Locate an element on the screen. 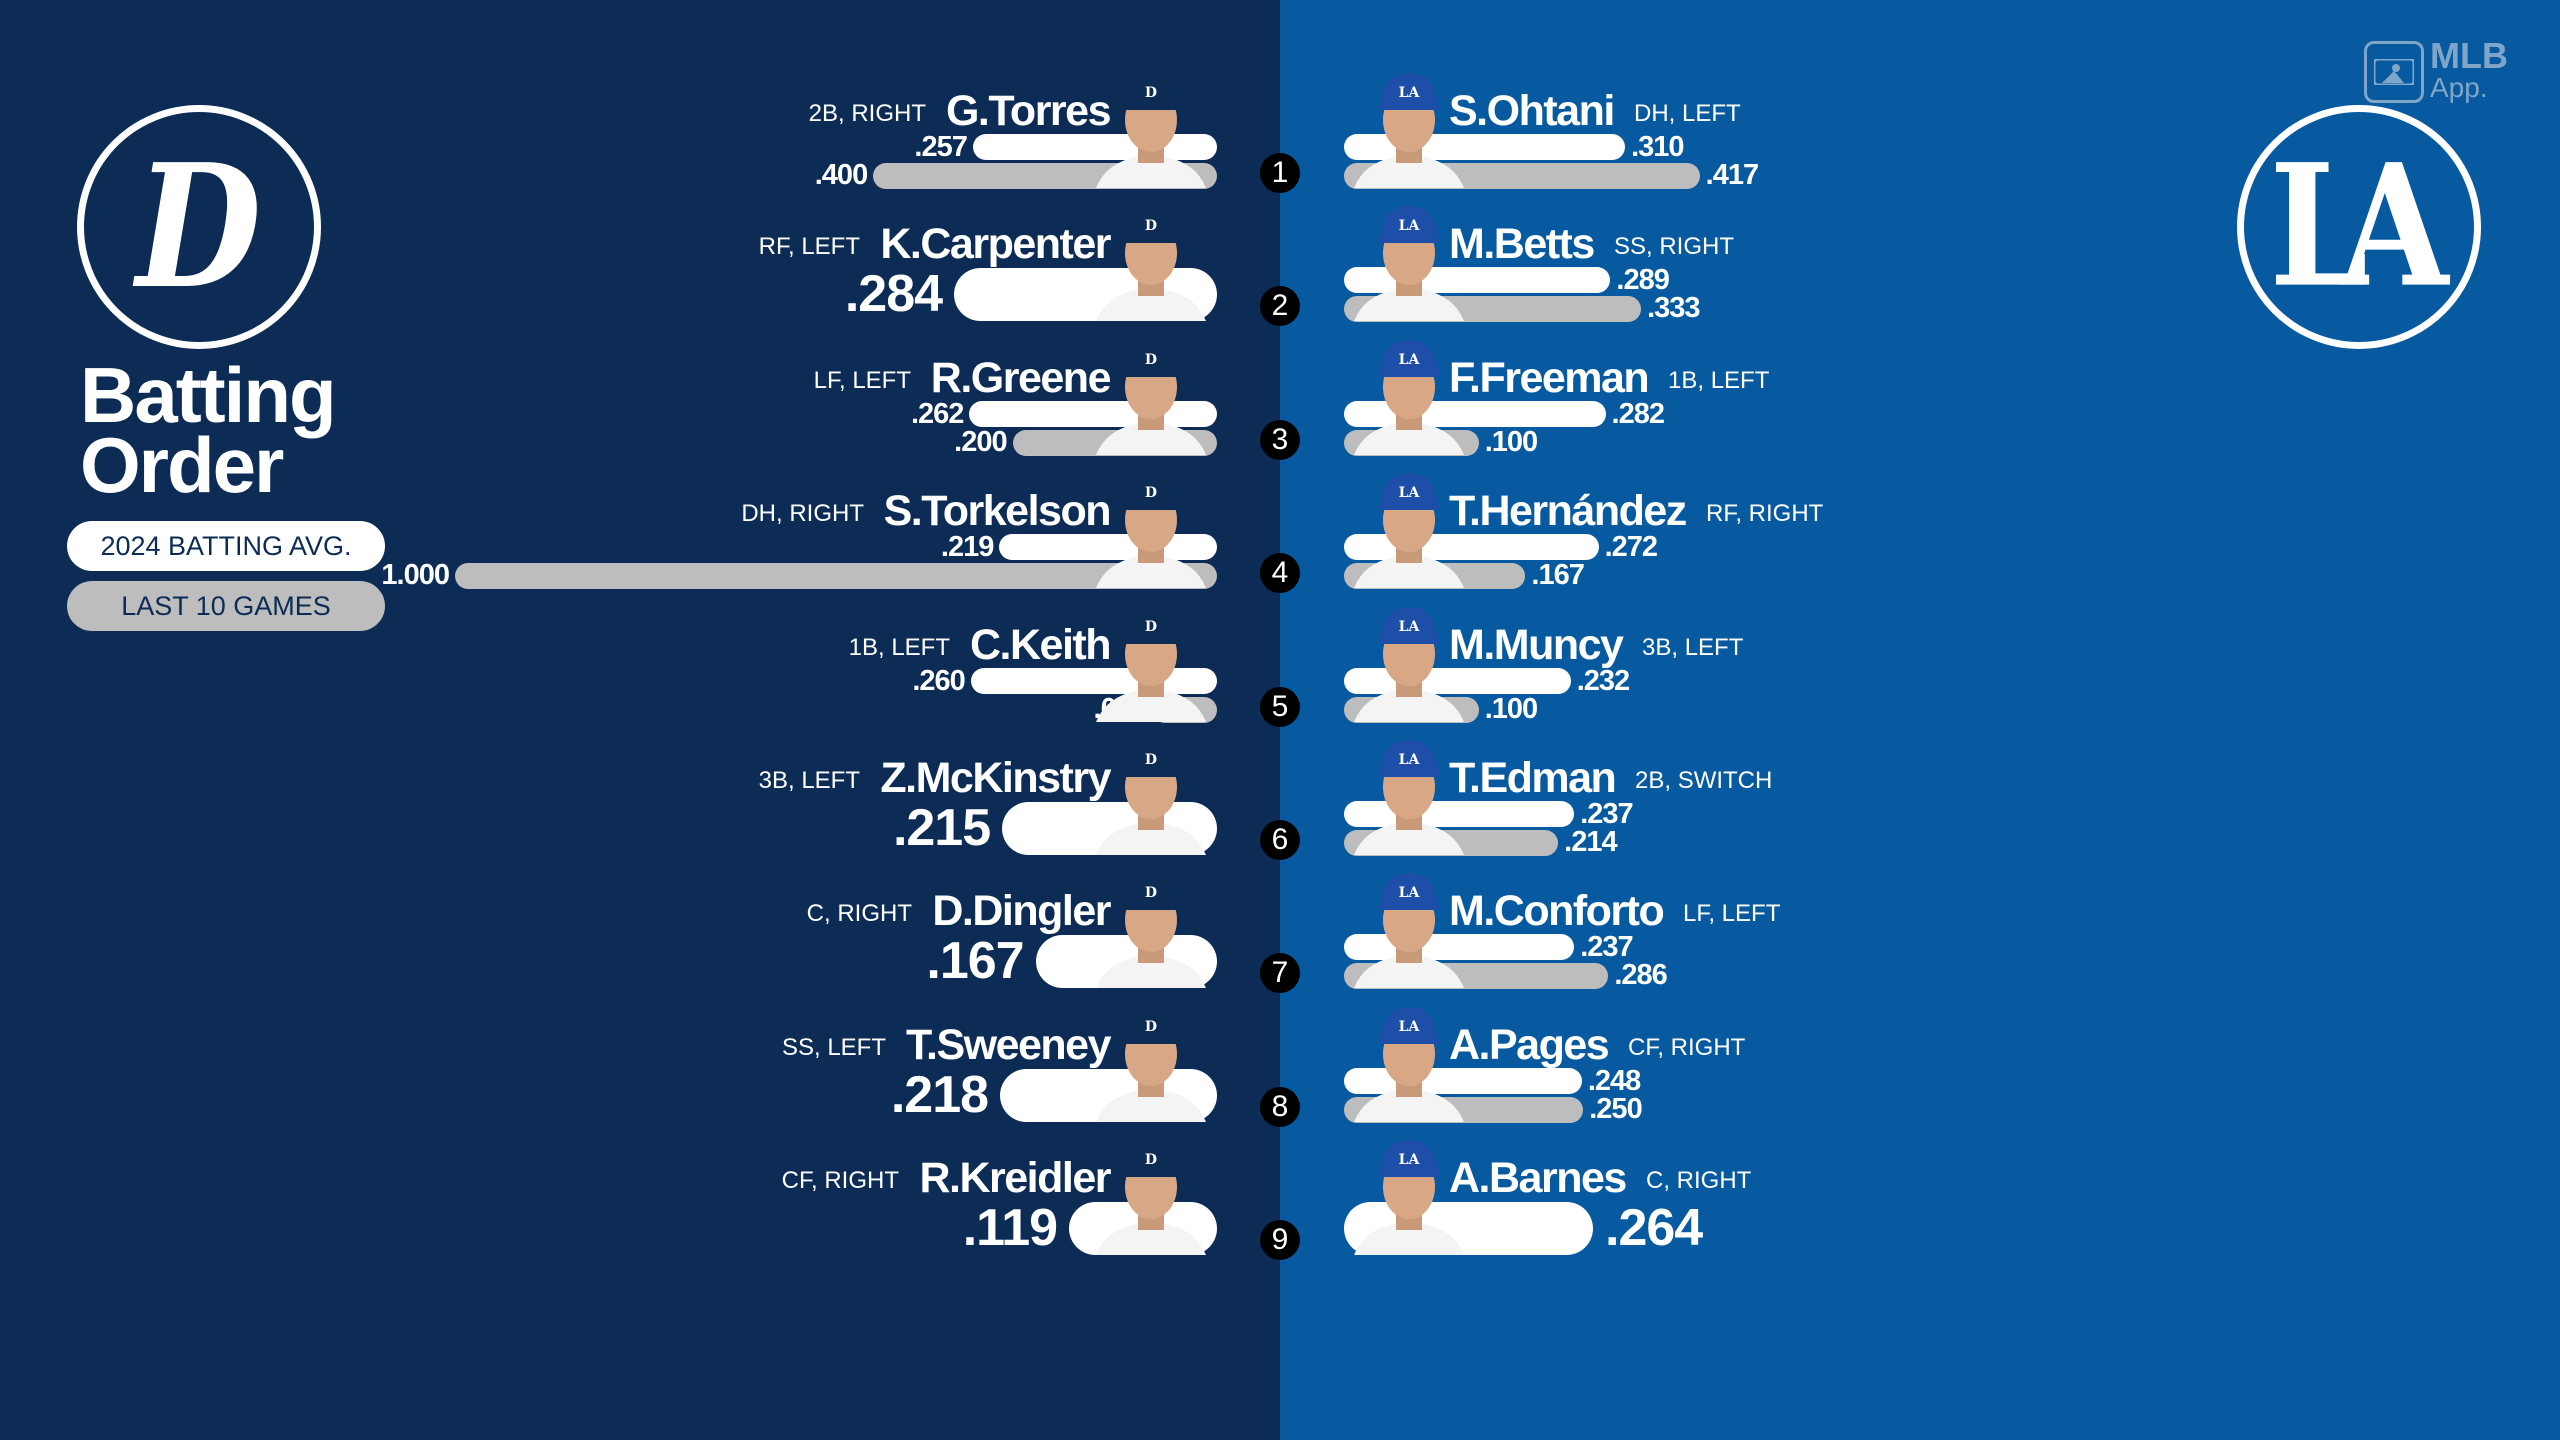  tigers-player-name: S.Torkelson is located at coordinates (997, 511).